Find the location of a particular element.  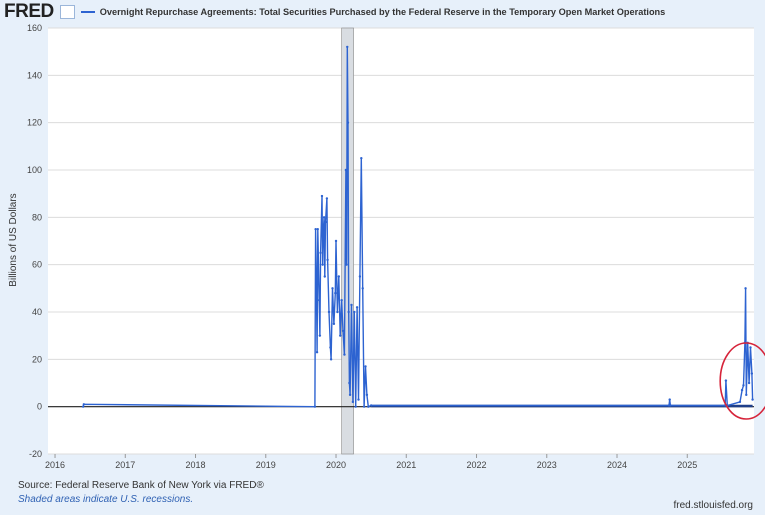

x-tick-label: 2016 is located at coordinates (55, 465).